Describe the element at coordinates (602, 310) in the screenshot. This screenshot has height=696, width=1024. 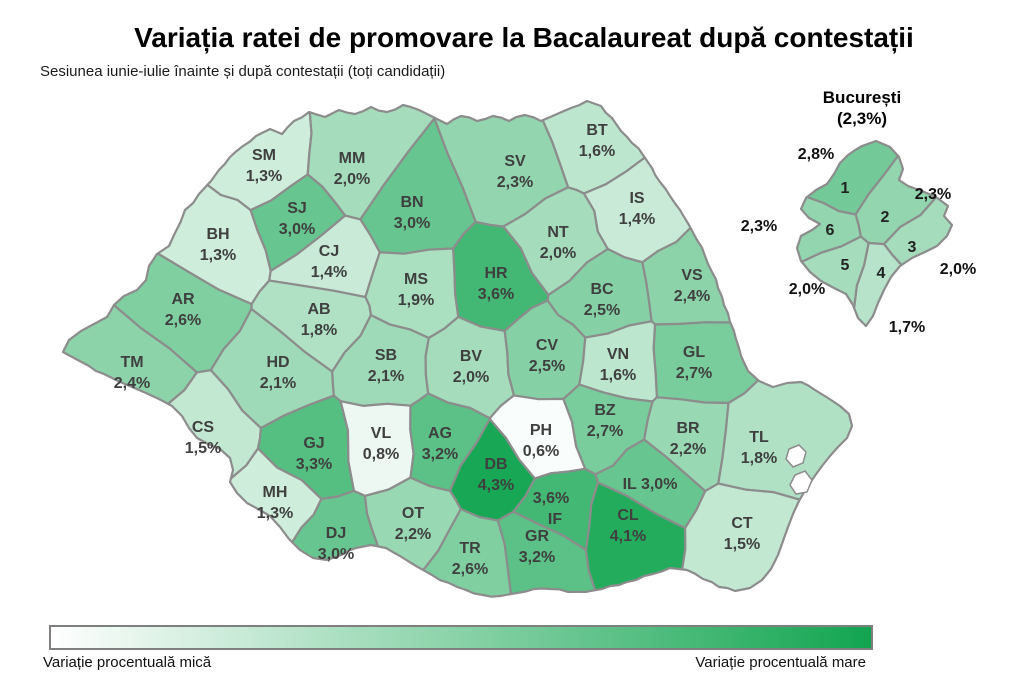
I see `county-value-BC: 2,5%` at that location.